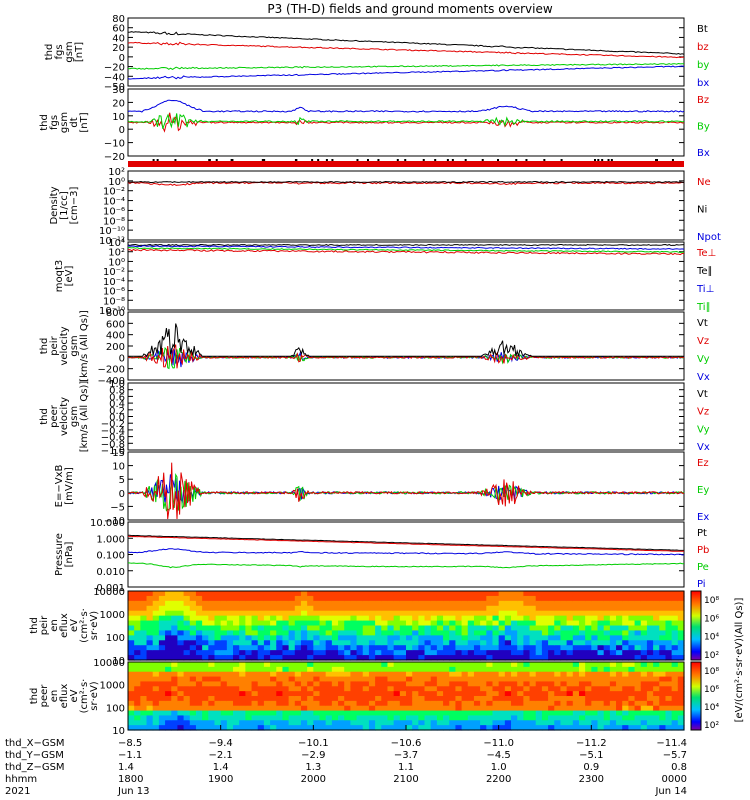 The height and width of the screenshot is (800, 750). Describe the element at coordinates (709, 237) in the screenshot. I see `legend-entry-npot: Npot` at that location.